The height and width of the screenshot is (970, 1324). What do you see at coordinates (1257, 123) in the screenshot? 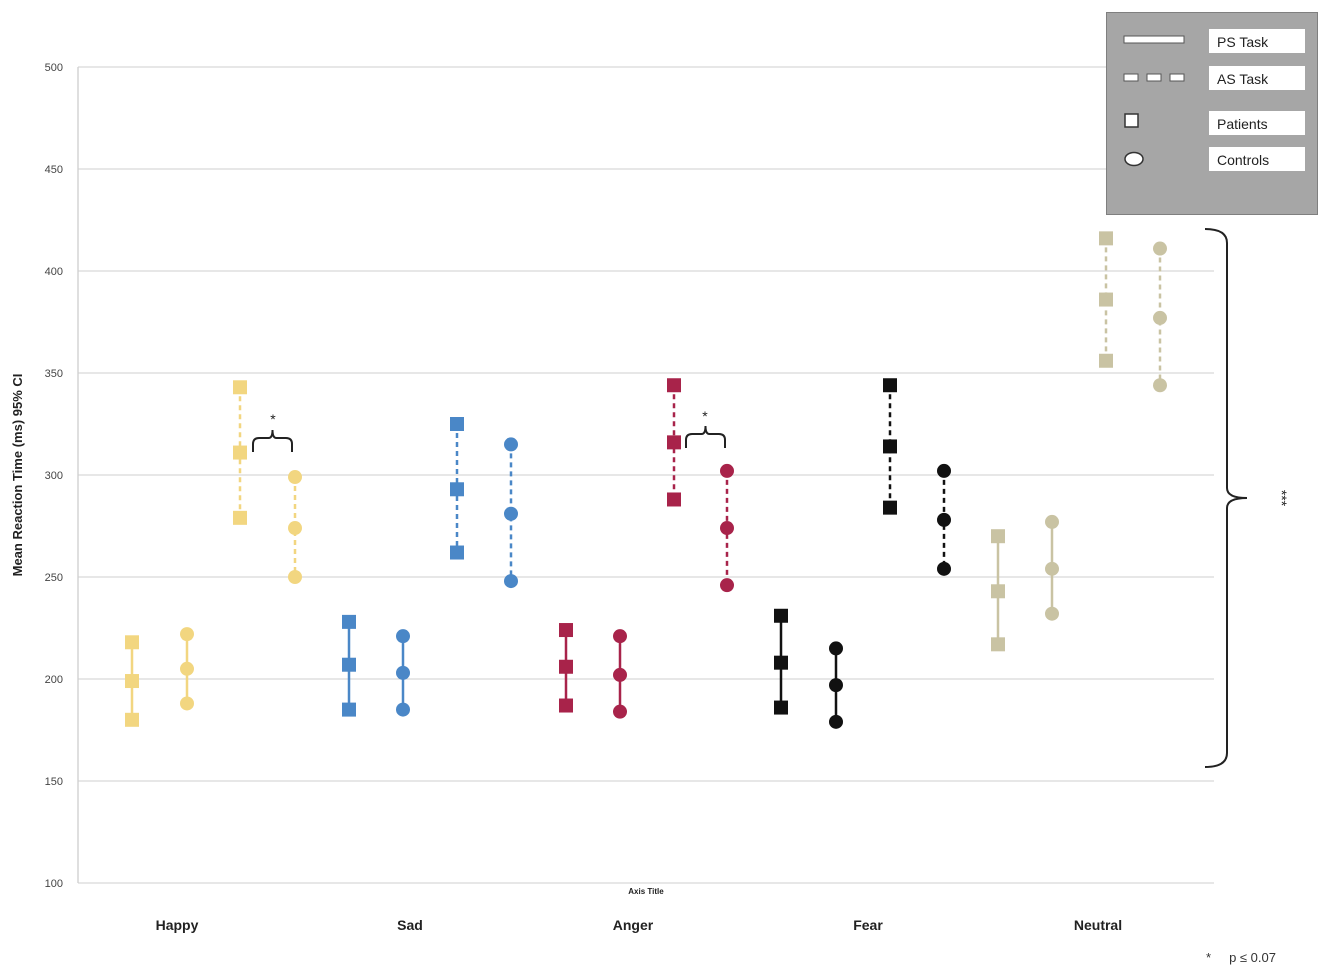
I see `legend-label-patients: Patients` at bounding box center [1257, 123].